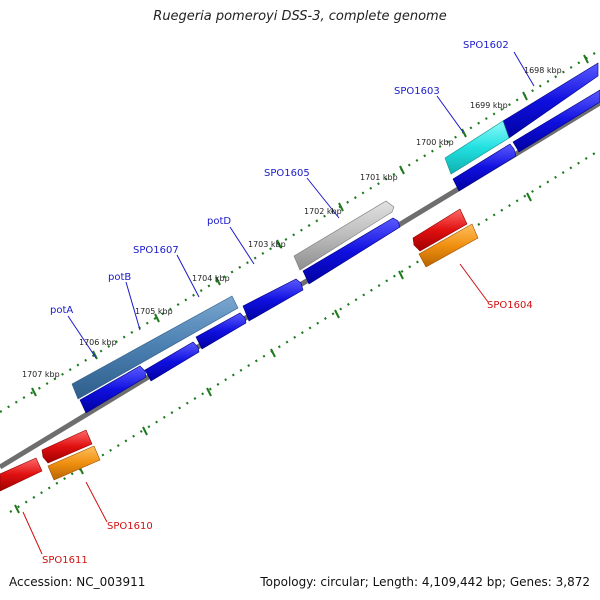 The width and height of the screenshot is (600, 600). Describe the element at coordinates (287, 173) in the screenshot. I see `gene-label-spo1605: SPO1605` at that location.